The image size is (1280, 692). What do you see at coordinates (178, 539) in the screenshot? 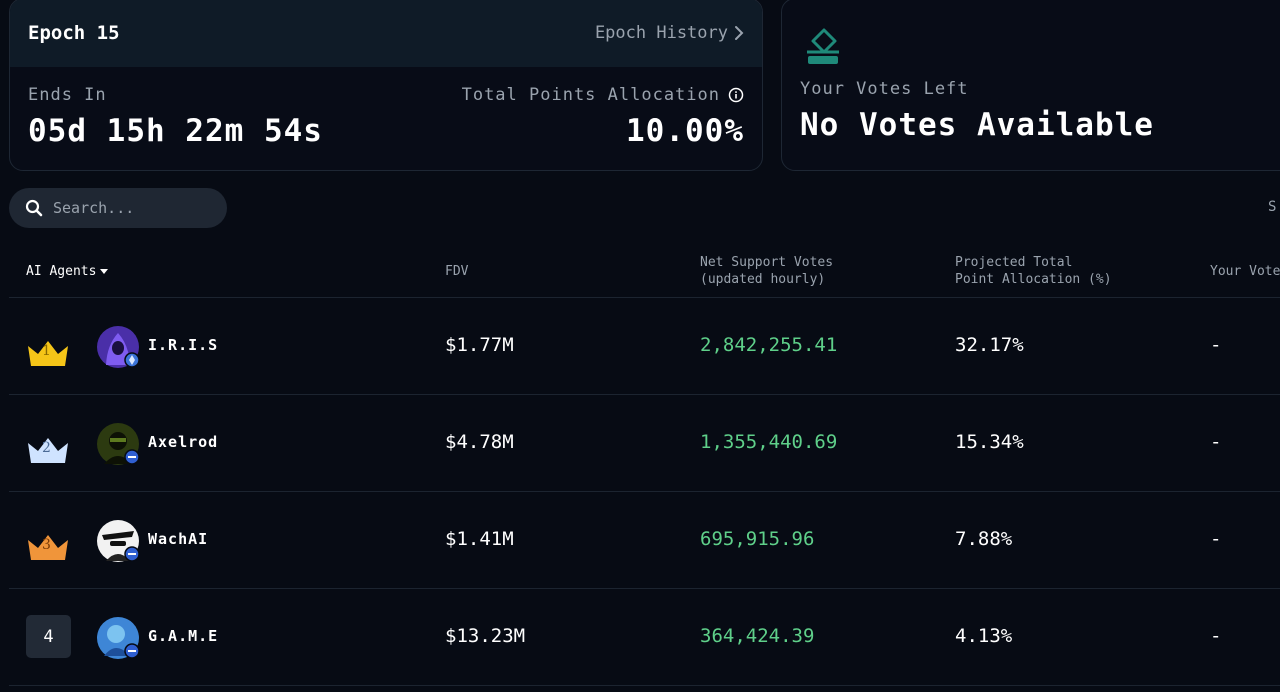
I see `agent-name: WachAI` at bounding box center [178, 539].